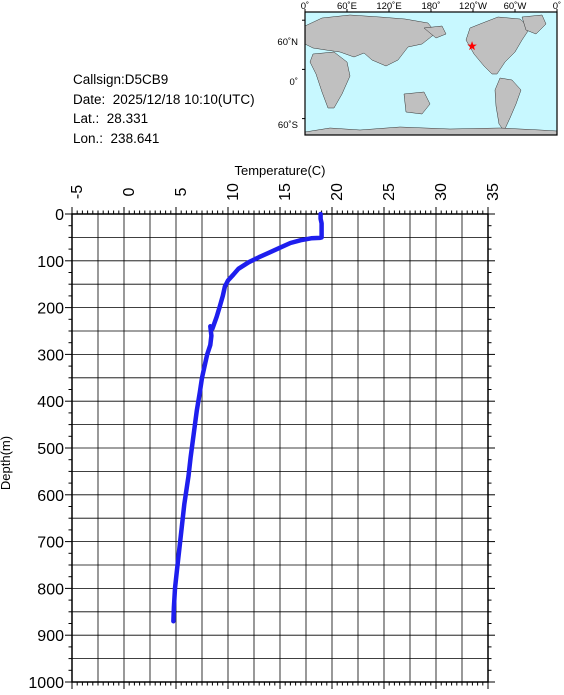 The image size is (564, 695). I want to click on map-lon-label-60w: 60˚W, so click(515, 6).